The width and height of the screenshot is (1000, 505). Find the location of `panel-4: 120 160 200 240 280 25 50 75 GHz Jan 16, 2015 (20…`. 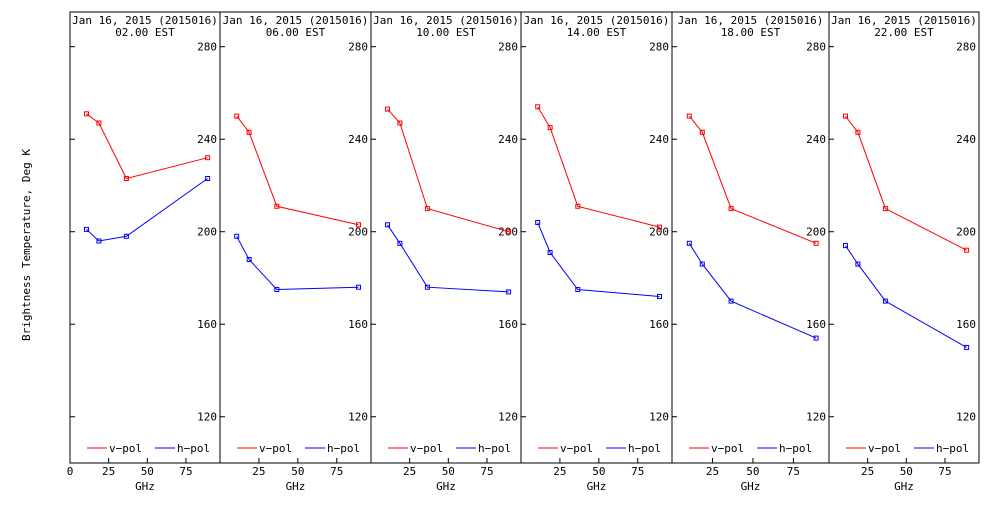

panel-4: 120 160 200 240 280 25 50 75 GHz Jan 16, 2015 (20… is located at coordinates (596, 252).